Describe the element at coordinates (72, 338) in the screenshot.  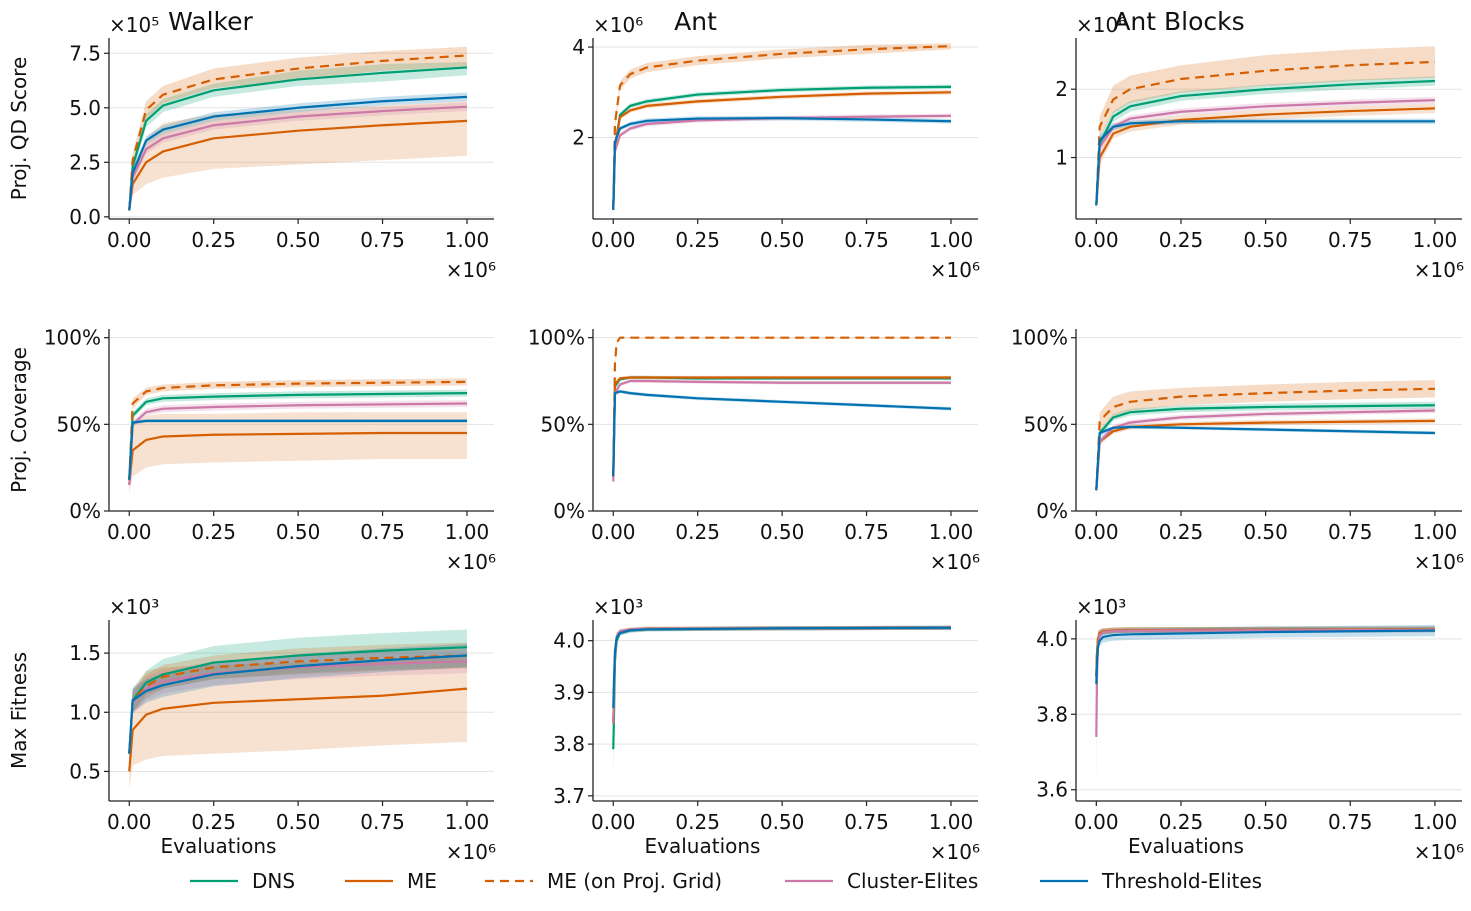
I see `y-tick-label: 100%` at that location.